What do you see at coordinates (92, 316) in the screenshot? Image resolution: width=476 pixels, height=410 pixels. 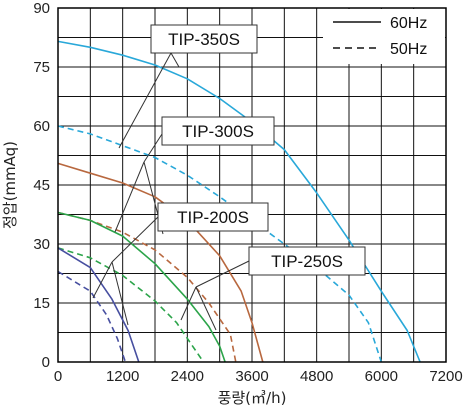 I see `curve-tip-250s-50hz` at bounding box center [92, 316].